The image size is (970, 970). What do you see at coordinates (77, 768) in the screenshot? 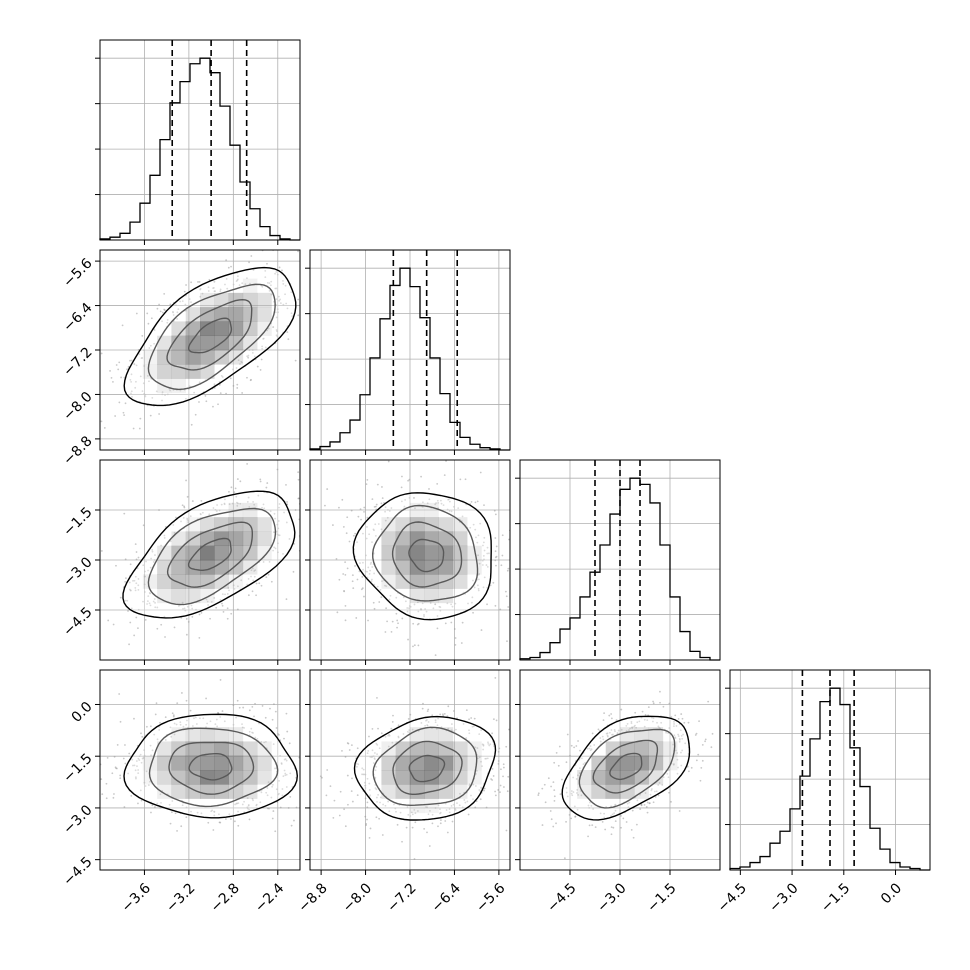
I see `y-tick-label: −1.5` at bounding box center [77, 768].